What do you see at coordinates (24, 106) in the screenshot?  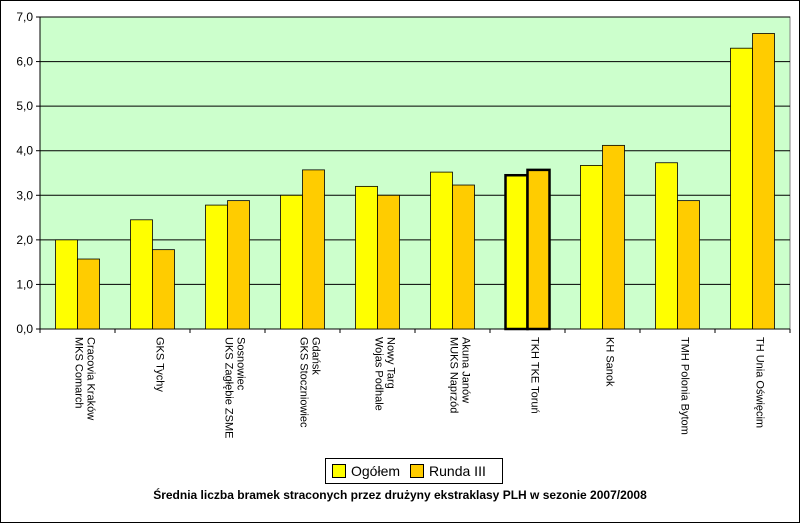 I see `y-tick-label: 5,0` at bounding box center [24, 106].